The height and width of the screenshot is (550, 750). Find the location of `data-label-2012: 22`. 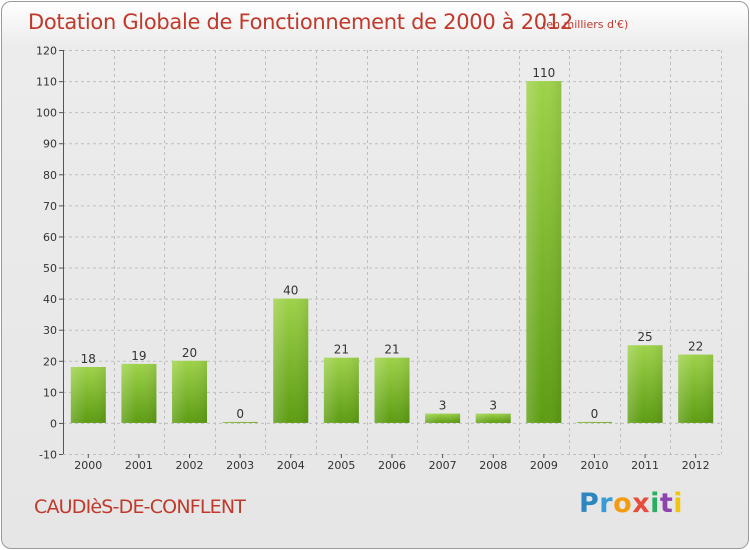

data-label-2012: 22 is located at coordinates (695, 347).